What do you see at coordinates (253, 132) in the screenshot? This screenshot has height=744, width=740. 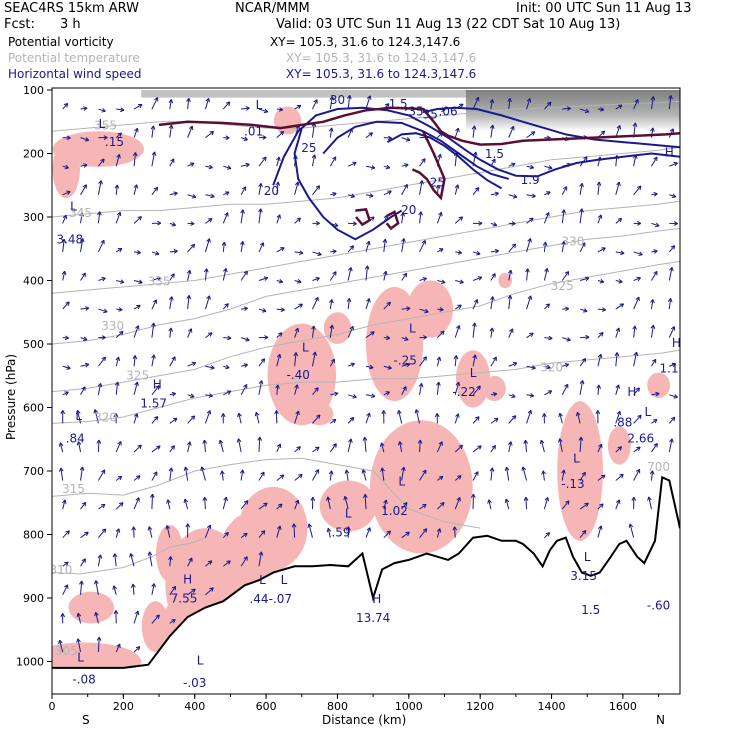 I see `pv-extremum-label: .01` at bounding box center [253, 132].